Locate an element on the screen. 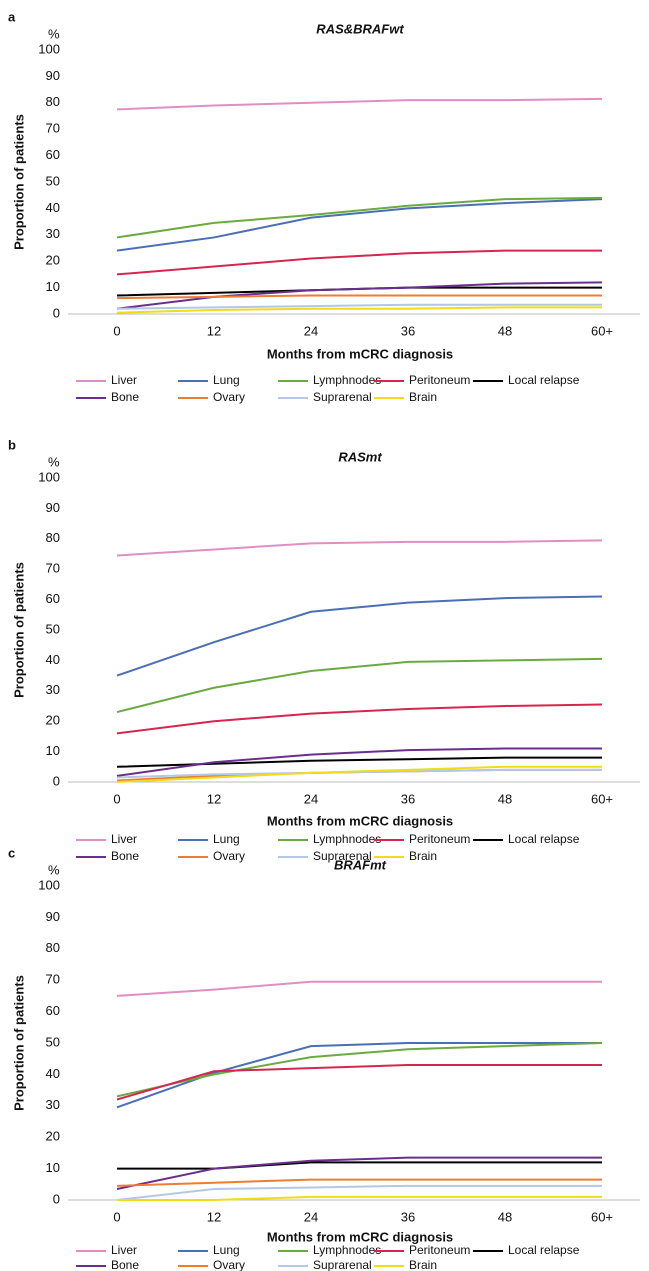 The width and height of the screenshot is (649, 1271). chart-title: RAS&BRAFwt is located at coordinates (360, 28).